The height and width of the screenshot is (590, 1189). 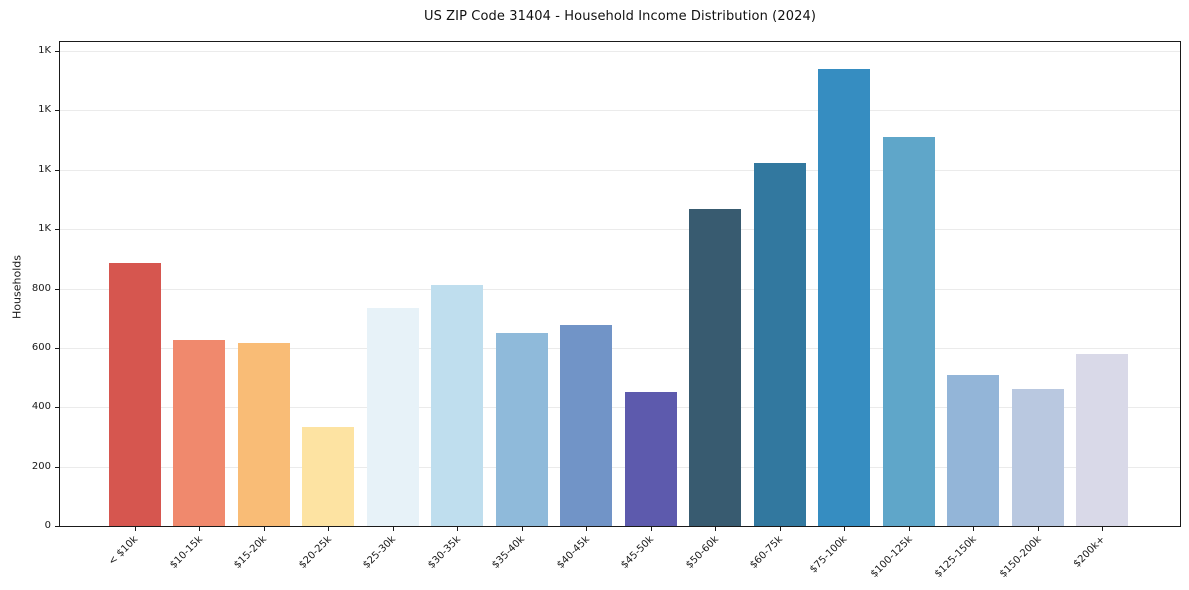 What do you see at coordinates (1089, 552) in the screenshot?
I see `x-tick-label: $200k+` at bounding box center [1089, 552].